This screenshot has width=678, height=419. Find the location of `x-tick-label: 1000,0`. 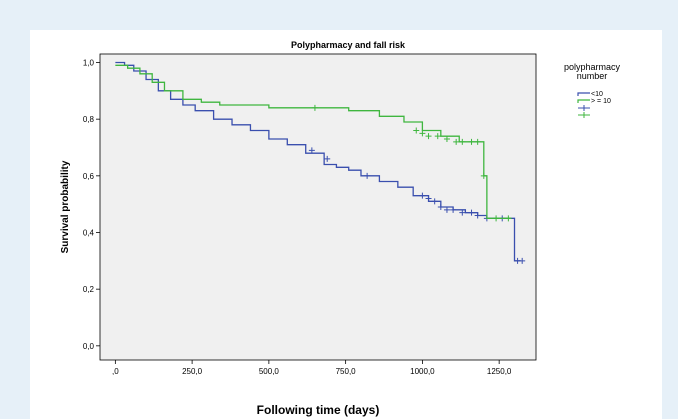

x-tick-label: 1000,0 is located at coordinates (422, 371).